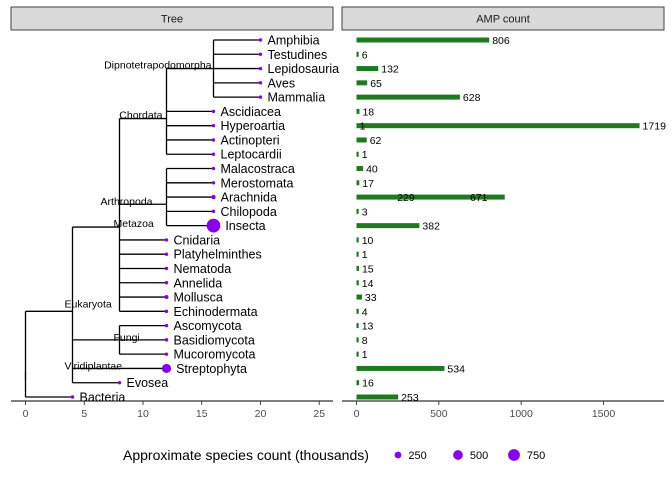  I want to click on tip-point-mammalia, so click(260, 97).